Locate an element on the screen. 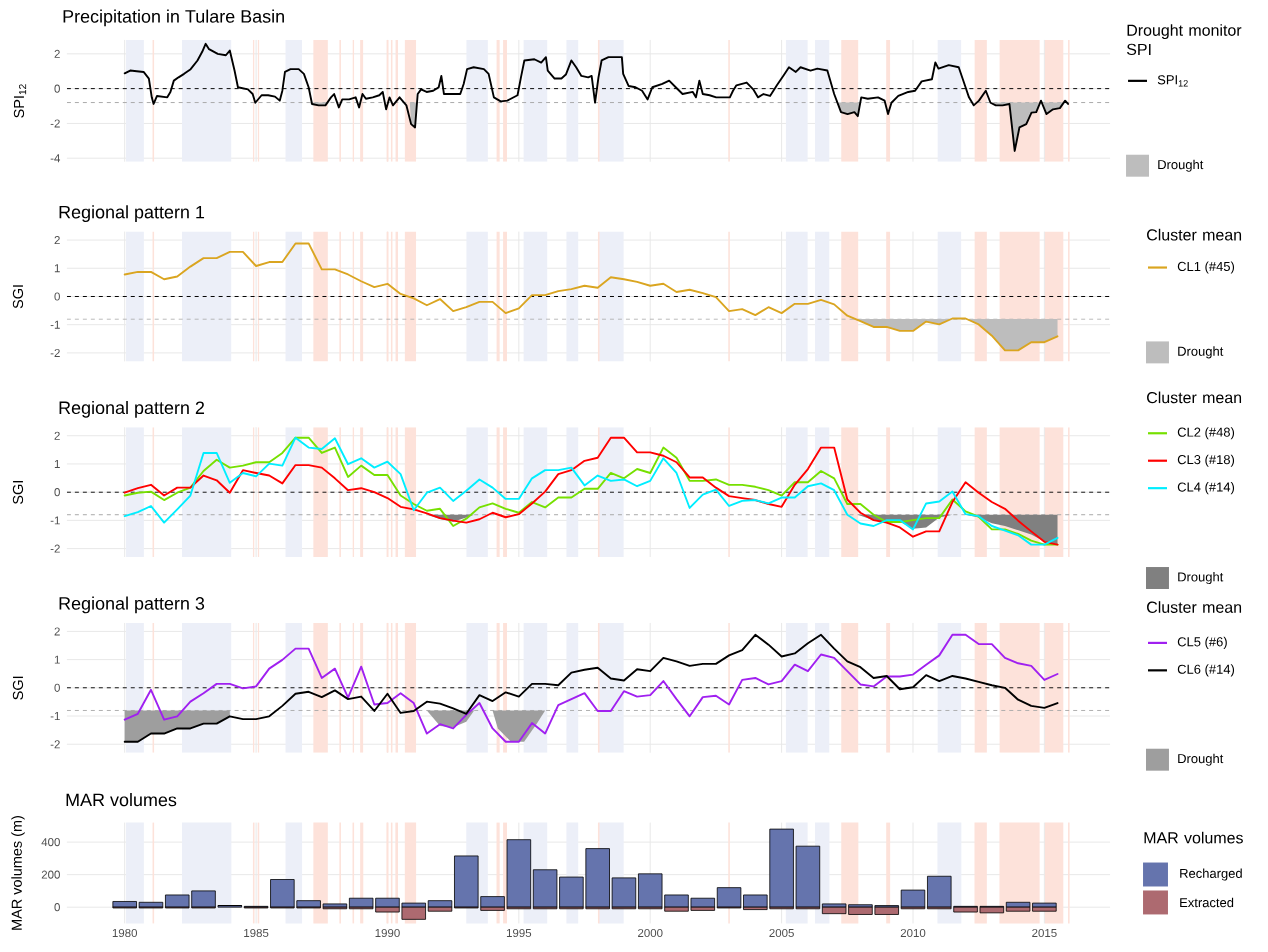 This screenshot has height=952, width=1268. x-tick-label: 1990 is located at coordinates (387, 932).